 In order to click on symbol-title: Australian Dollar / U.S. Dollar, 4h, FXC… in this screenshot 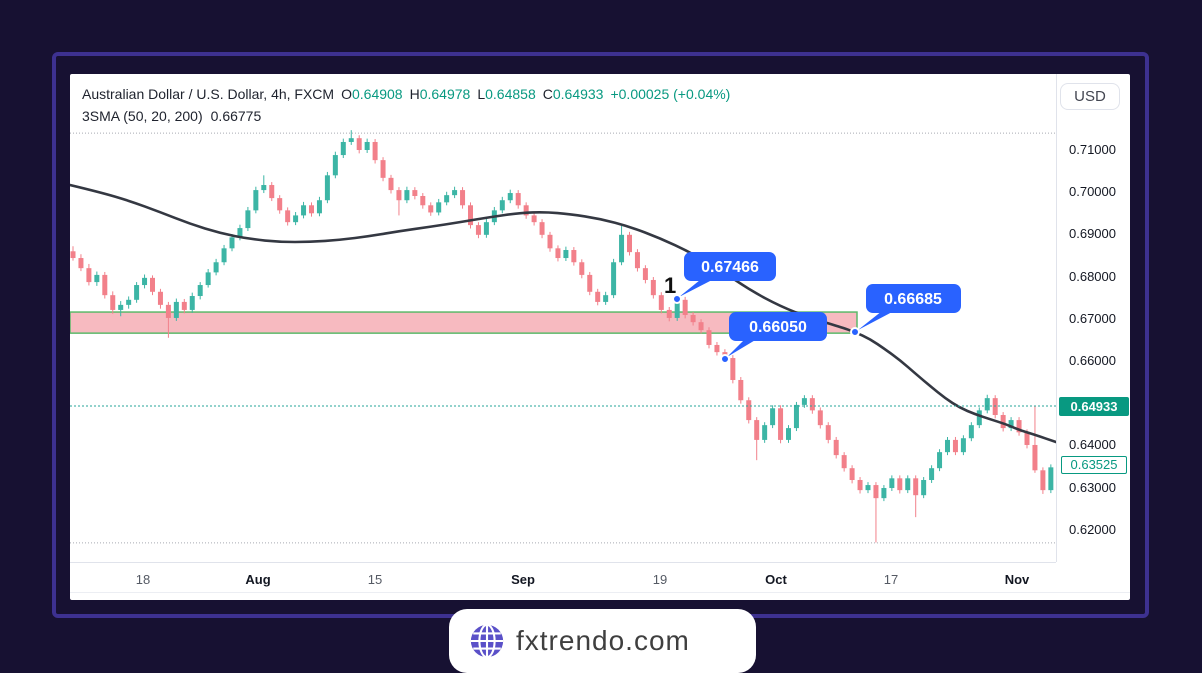, I will do `click(208, 94)`.